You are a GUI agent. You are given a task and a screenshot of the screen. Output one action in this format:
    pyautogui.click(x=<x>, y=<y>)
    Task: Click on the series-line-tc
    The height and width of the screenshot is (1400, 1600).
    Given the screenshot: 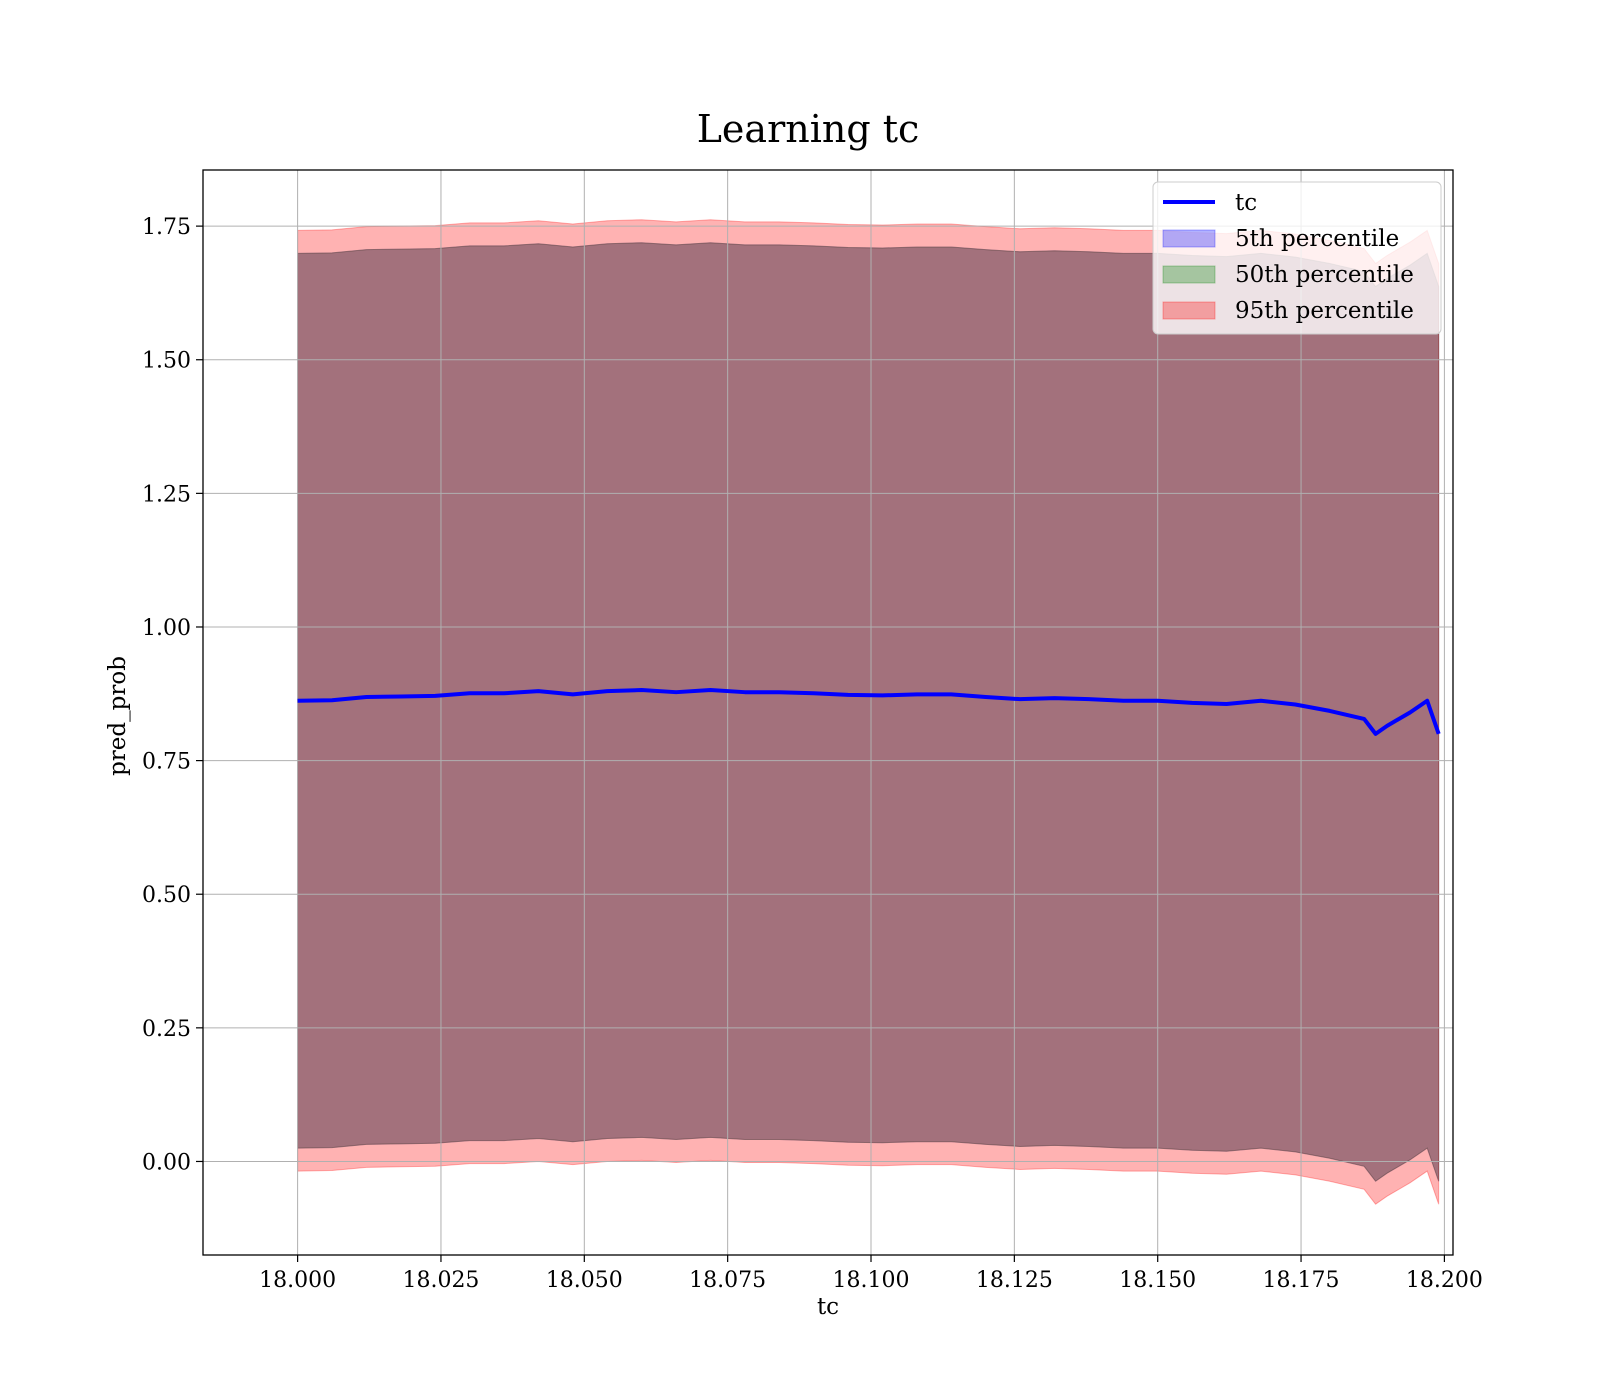 What is the action you would take?
    pyautogui.click(x=869, y=712)
    